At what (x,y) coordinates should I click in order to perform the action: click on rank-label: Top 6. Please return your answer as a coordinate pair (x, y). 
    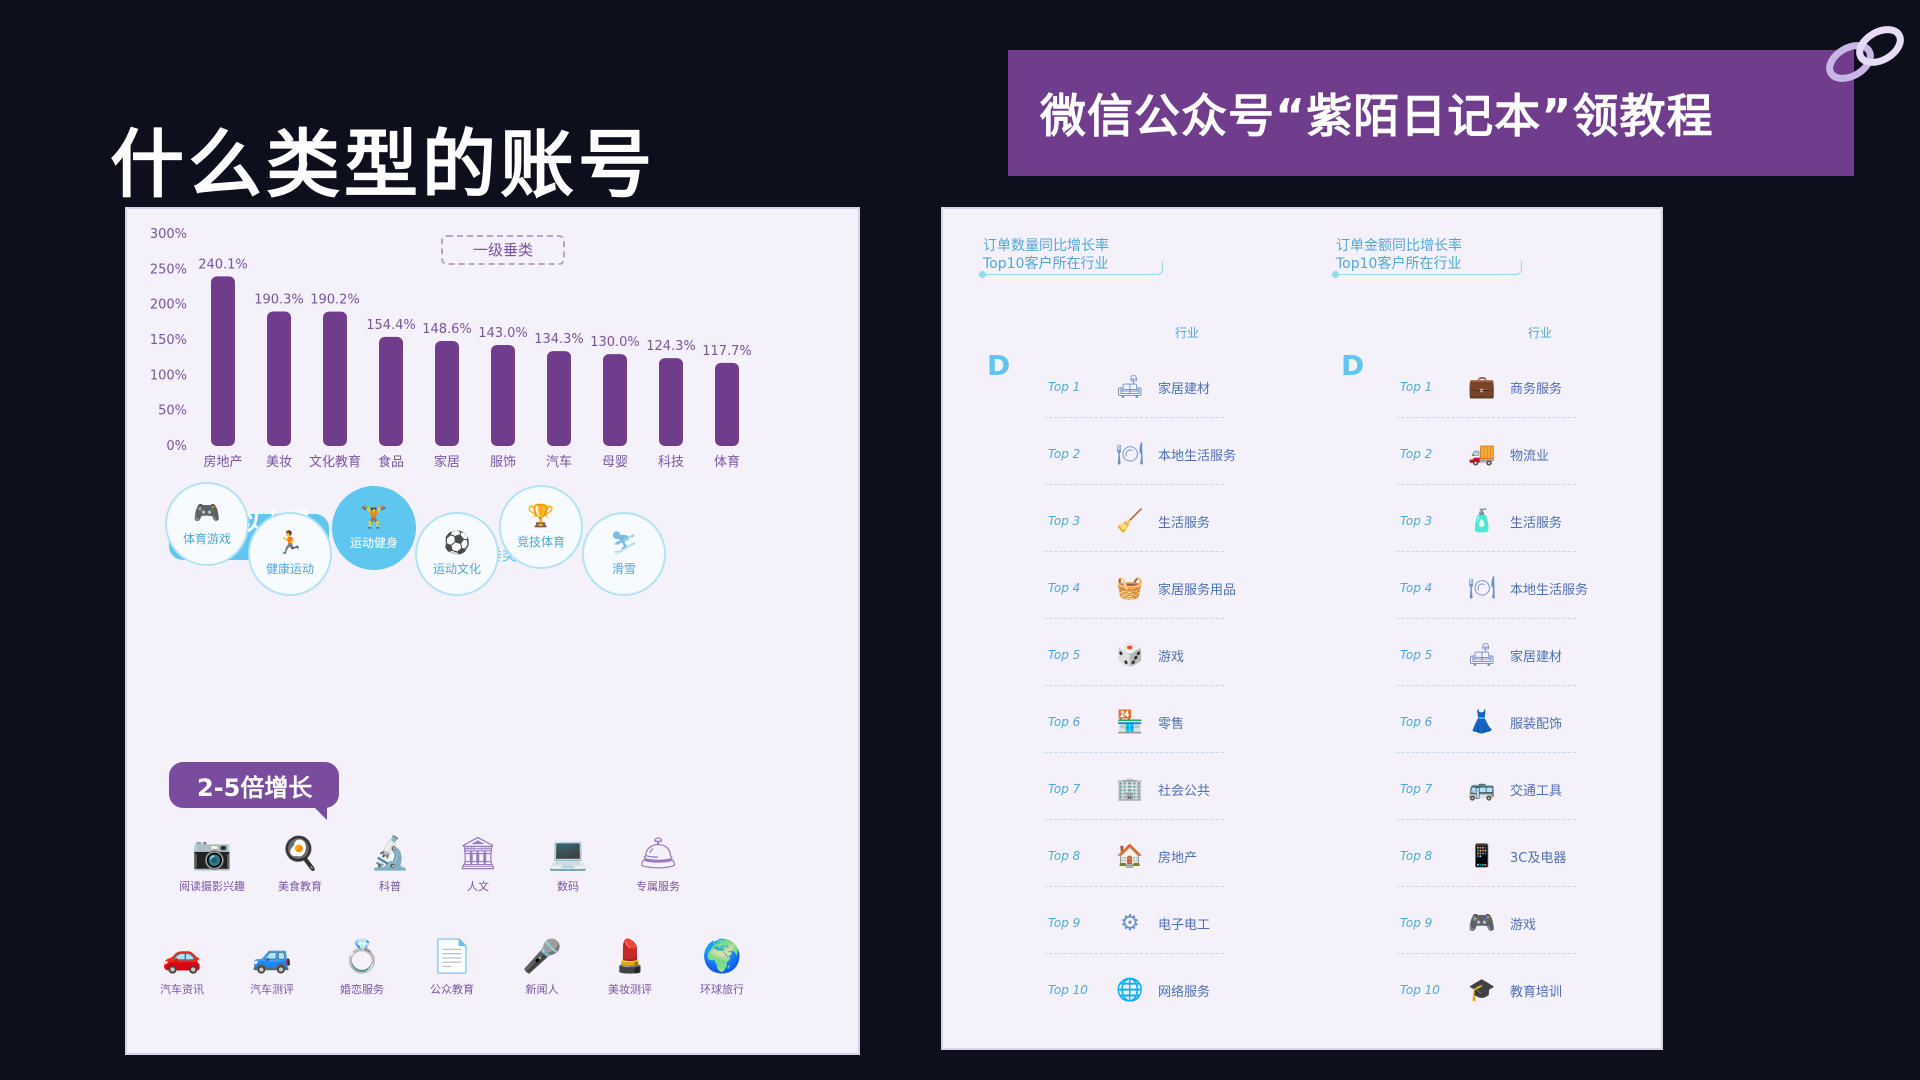
    Looking at the image, I should click on (1416, 722).